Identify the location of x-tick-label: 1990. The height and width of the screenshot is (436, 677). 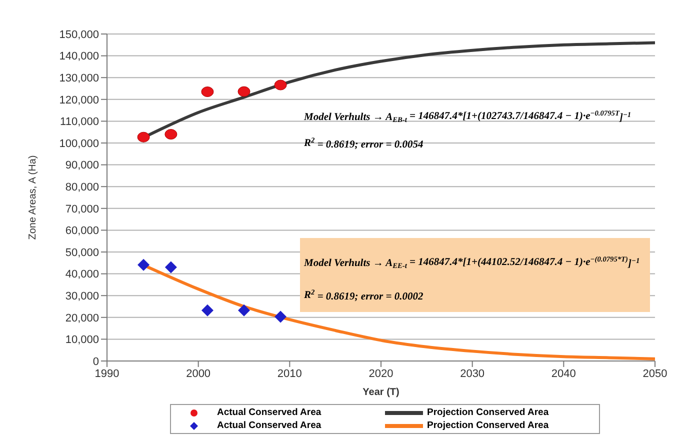
(107, 374).